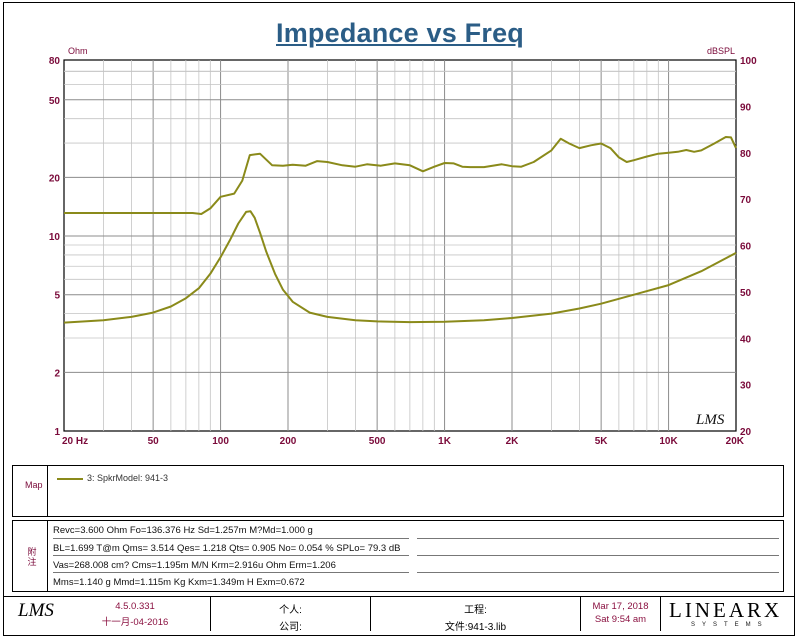 The width and height of the screenshot is (800, 640). I want to click on spl-curve, so click(400, 175).